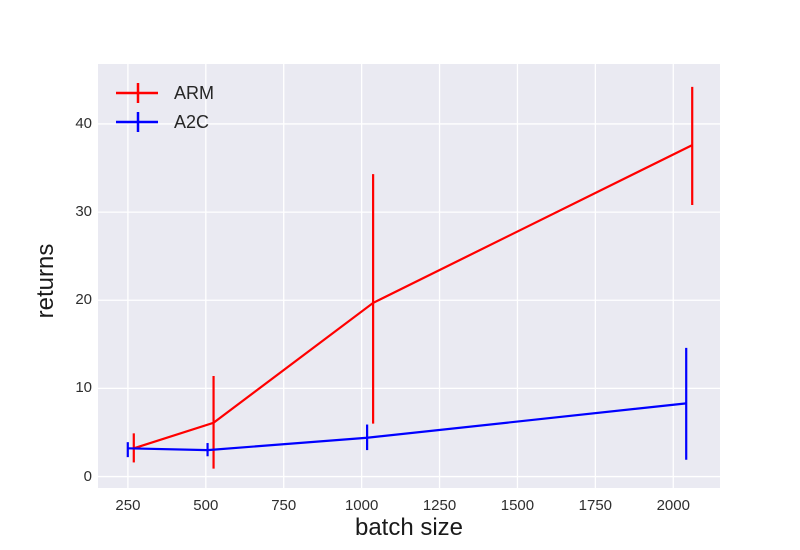  Describe the element at coordinates (164, 121) in the screenshot. I see `legend-item-a2c: A2C` at that location.